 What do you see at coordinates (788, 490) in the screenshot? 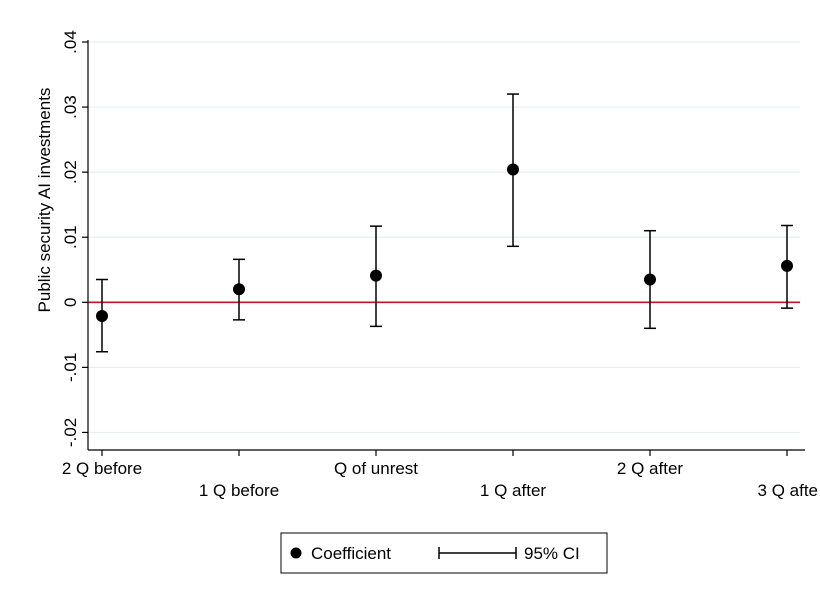
I see `x-tick-label: 3 Q afte` at bounding box center [788, 490].